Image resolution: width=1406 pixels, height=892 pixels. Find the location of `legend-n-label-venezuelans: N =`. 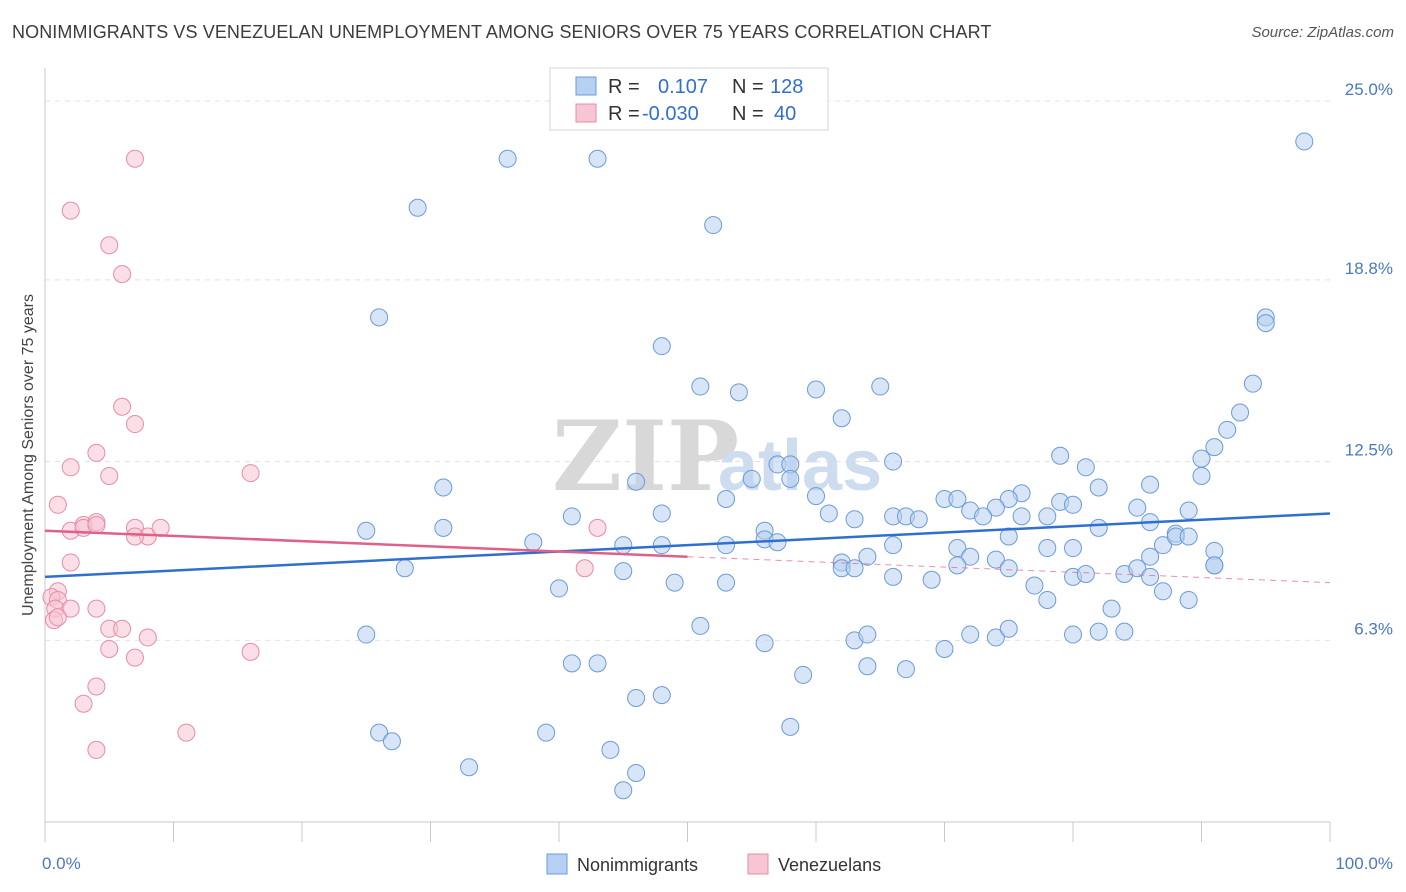

legend-n-label-venezuelans: N = is located at coordinates (748, 114).